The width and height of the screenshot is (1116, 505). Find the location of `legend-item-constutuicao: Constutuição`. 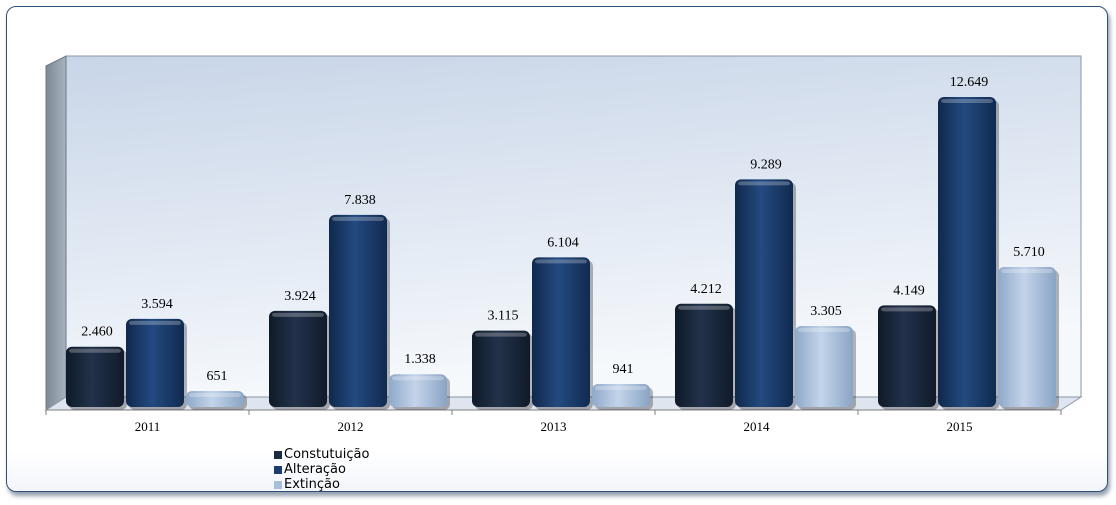

legend-item-constutuicao: Constutuição is located at coordinates (321, 454).